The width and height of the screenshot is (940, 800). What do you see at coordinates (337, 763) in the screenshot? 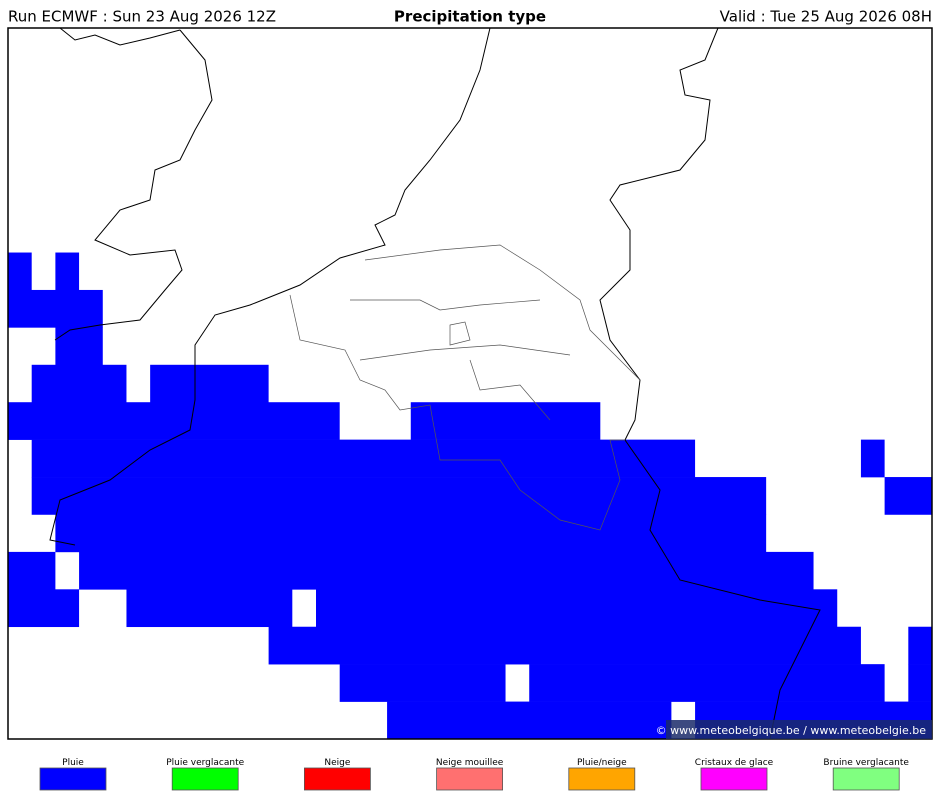
I see `legend-label: Neige` at bounding box center [337, 763].